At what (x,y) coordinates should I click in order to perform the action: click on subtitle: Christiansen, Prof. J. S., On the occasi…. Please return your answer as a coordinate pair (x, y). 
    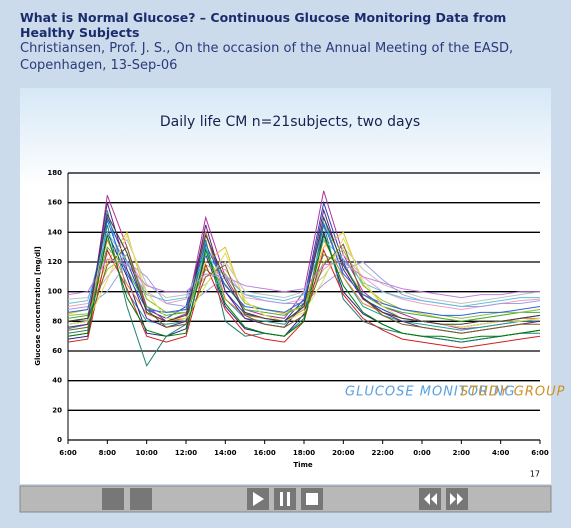
    Looking at the image, I should click on (267, 48).